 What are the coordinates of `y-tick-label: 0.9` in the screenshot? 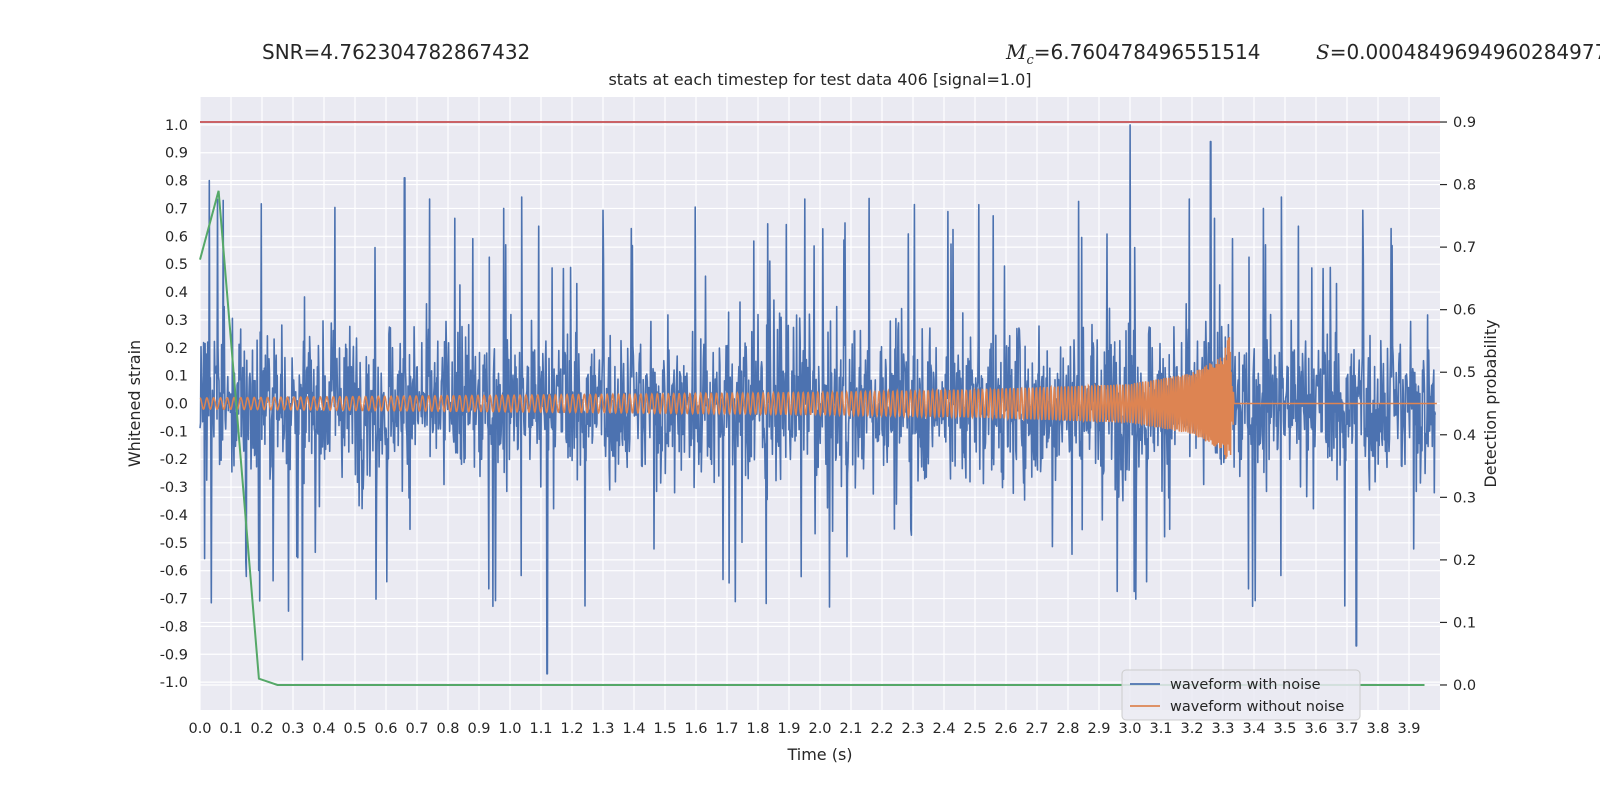 It's located at (176, 154).